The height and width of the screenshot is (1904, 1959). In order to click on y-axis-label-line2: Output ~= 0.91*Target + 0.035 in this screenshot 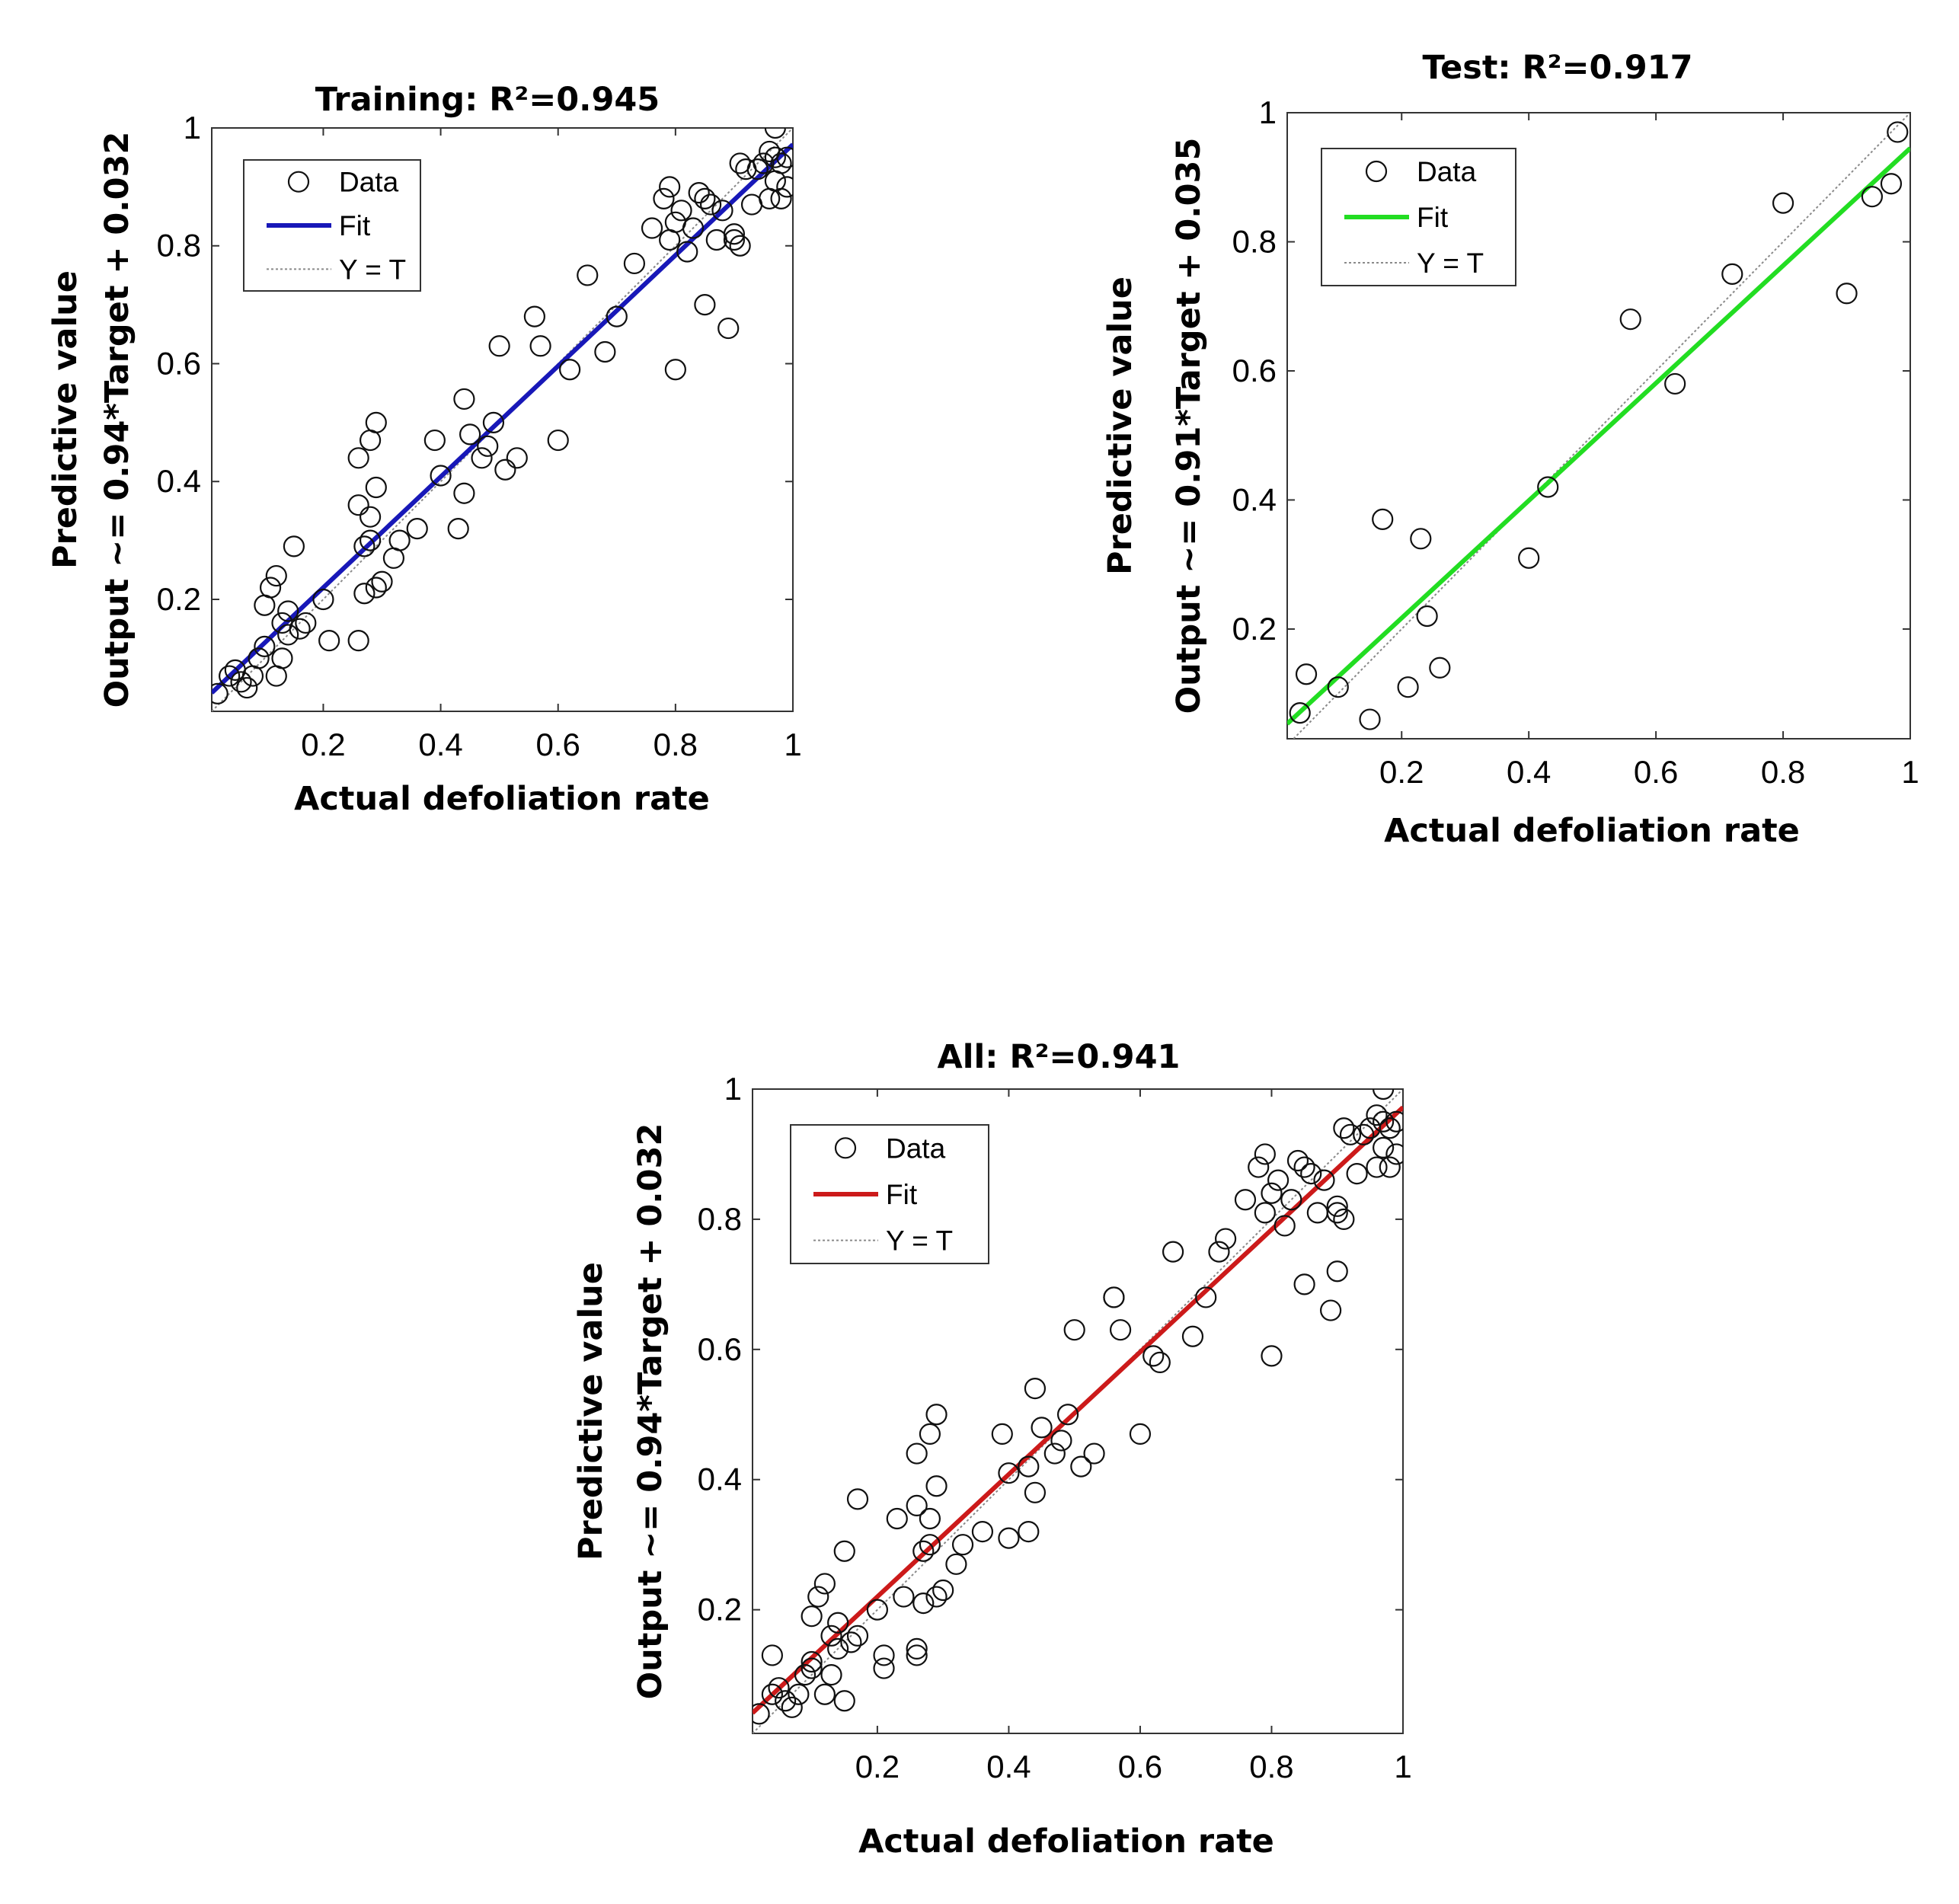, I will do `click(1189, 426)`.